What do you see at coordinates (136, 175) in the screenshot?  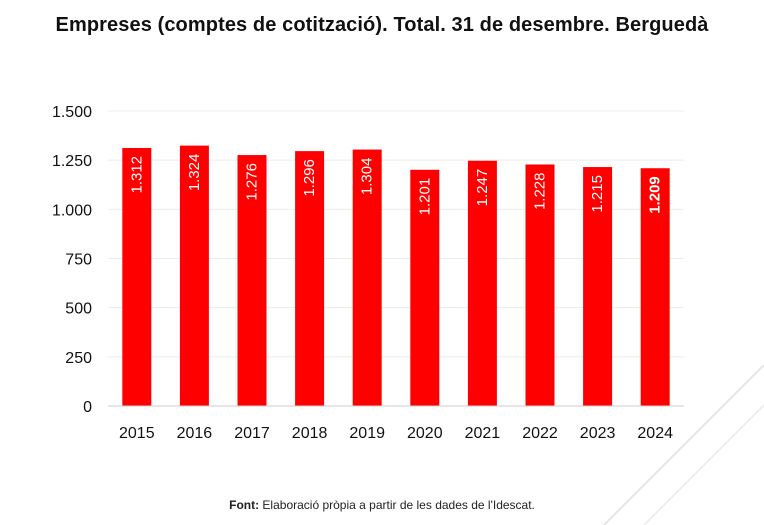 I see `bar-value-label: 1.312` at bounding box center [136, 175].